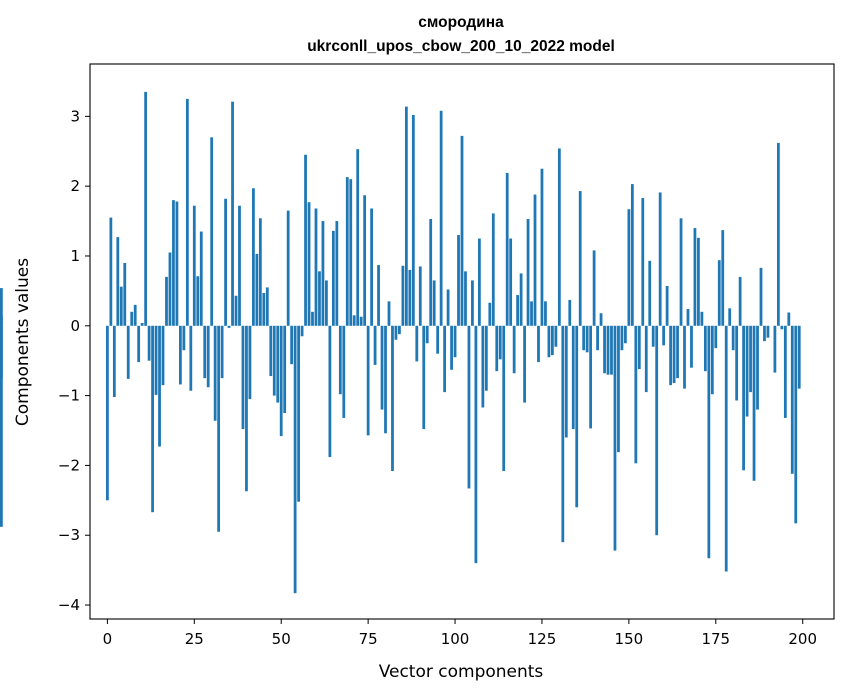 Image resolution: width=847 pixels, height=696 pixels. I want to click on x-tick-label: 100, so click(455, 639).